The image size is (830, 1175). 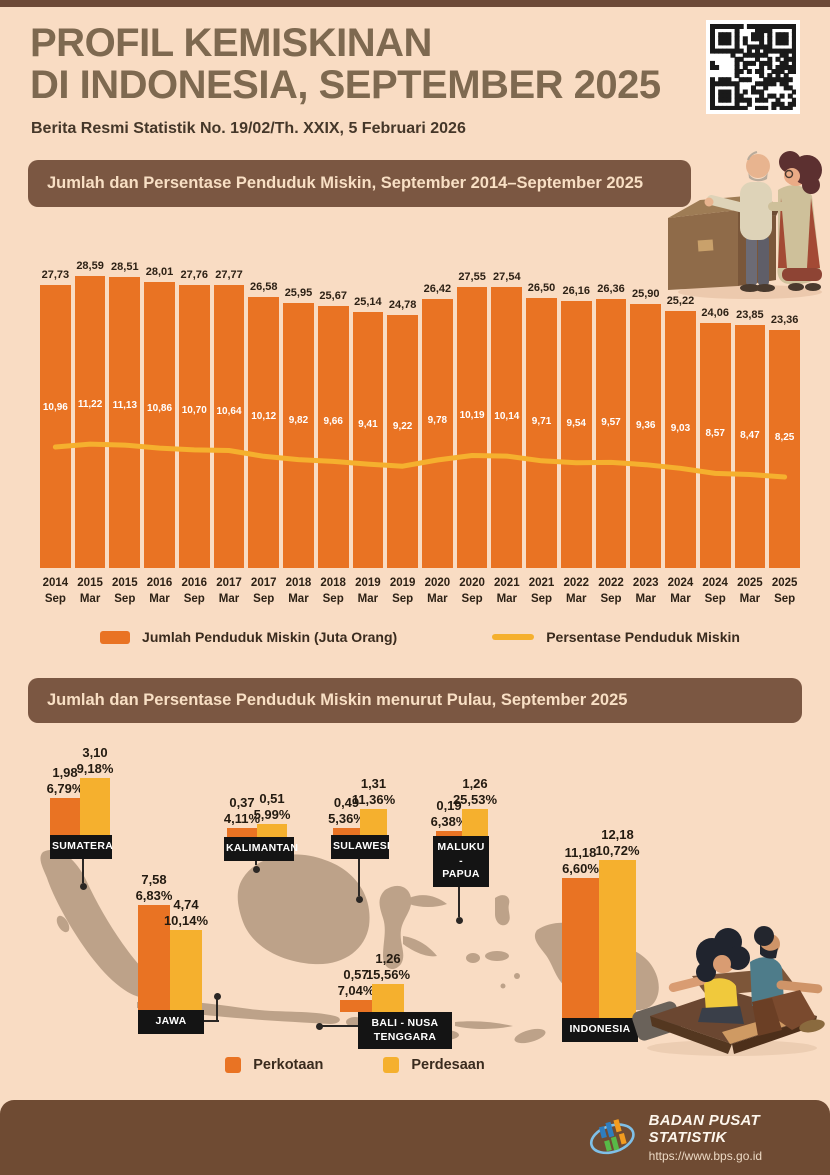 What do you see at coordinates (125, 406) in the screenshot?
I see `bar-pct-label: 11,13` at bounding box center [125, 406].